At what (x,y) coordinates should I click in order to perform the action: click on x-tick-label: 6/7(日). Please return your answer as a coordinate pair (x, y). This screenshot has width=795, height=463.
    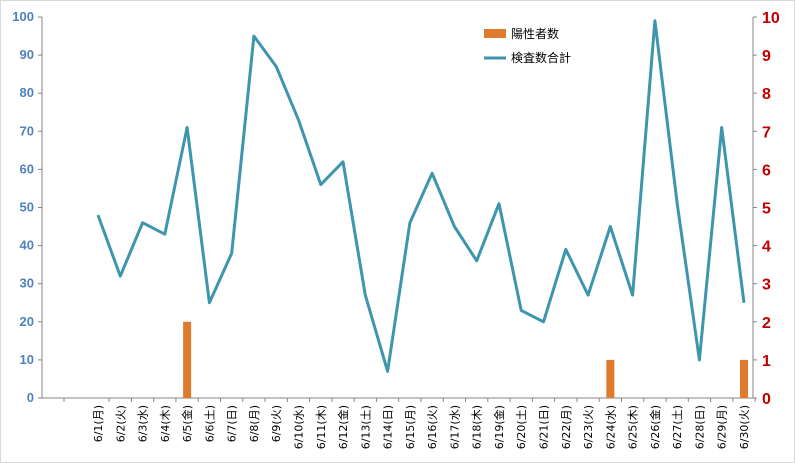
    Looking at the image, I should click on (232, 423).